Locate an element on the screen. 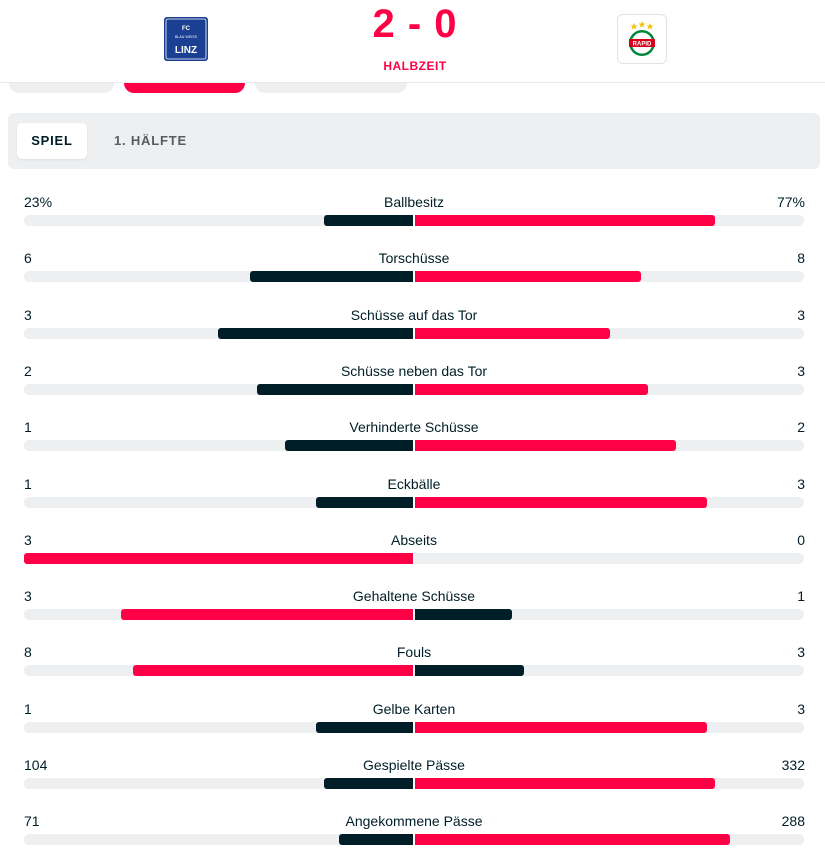 The height and width of the screenshot is (860, 825). stat-row-fouls: 8 Fouls 3 is located at coordinates (412, 667).